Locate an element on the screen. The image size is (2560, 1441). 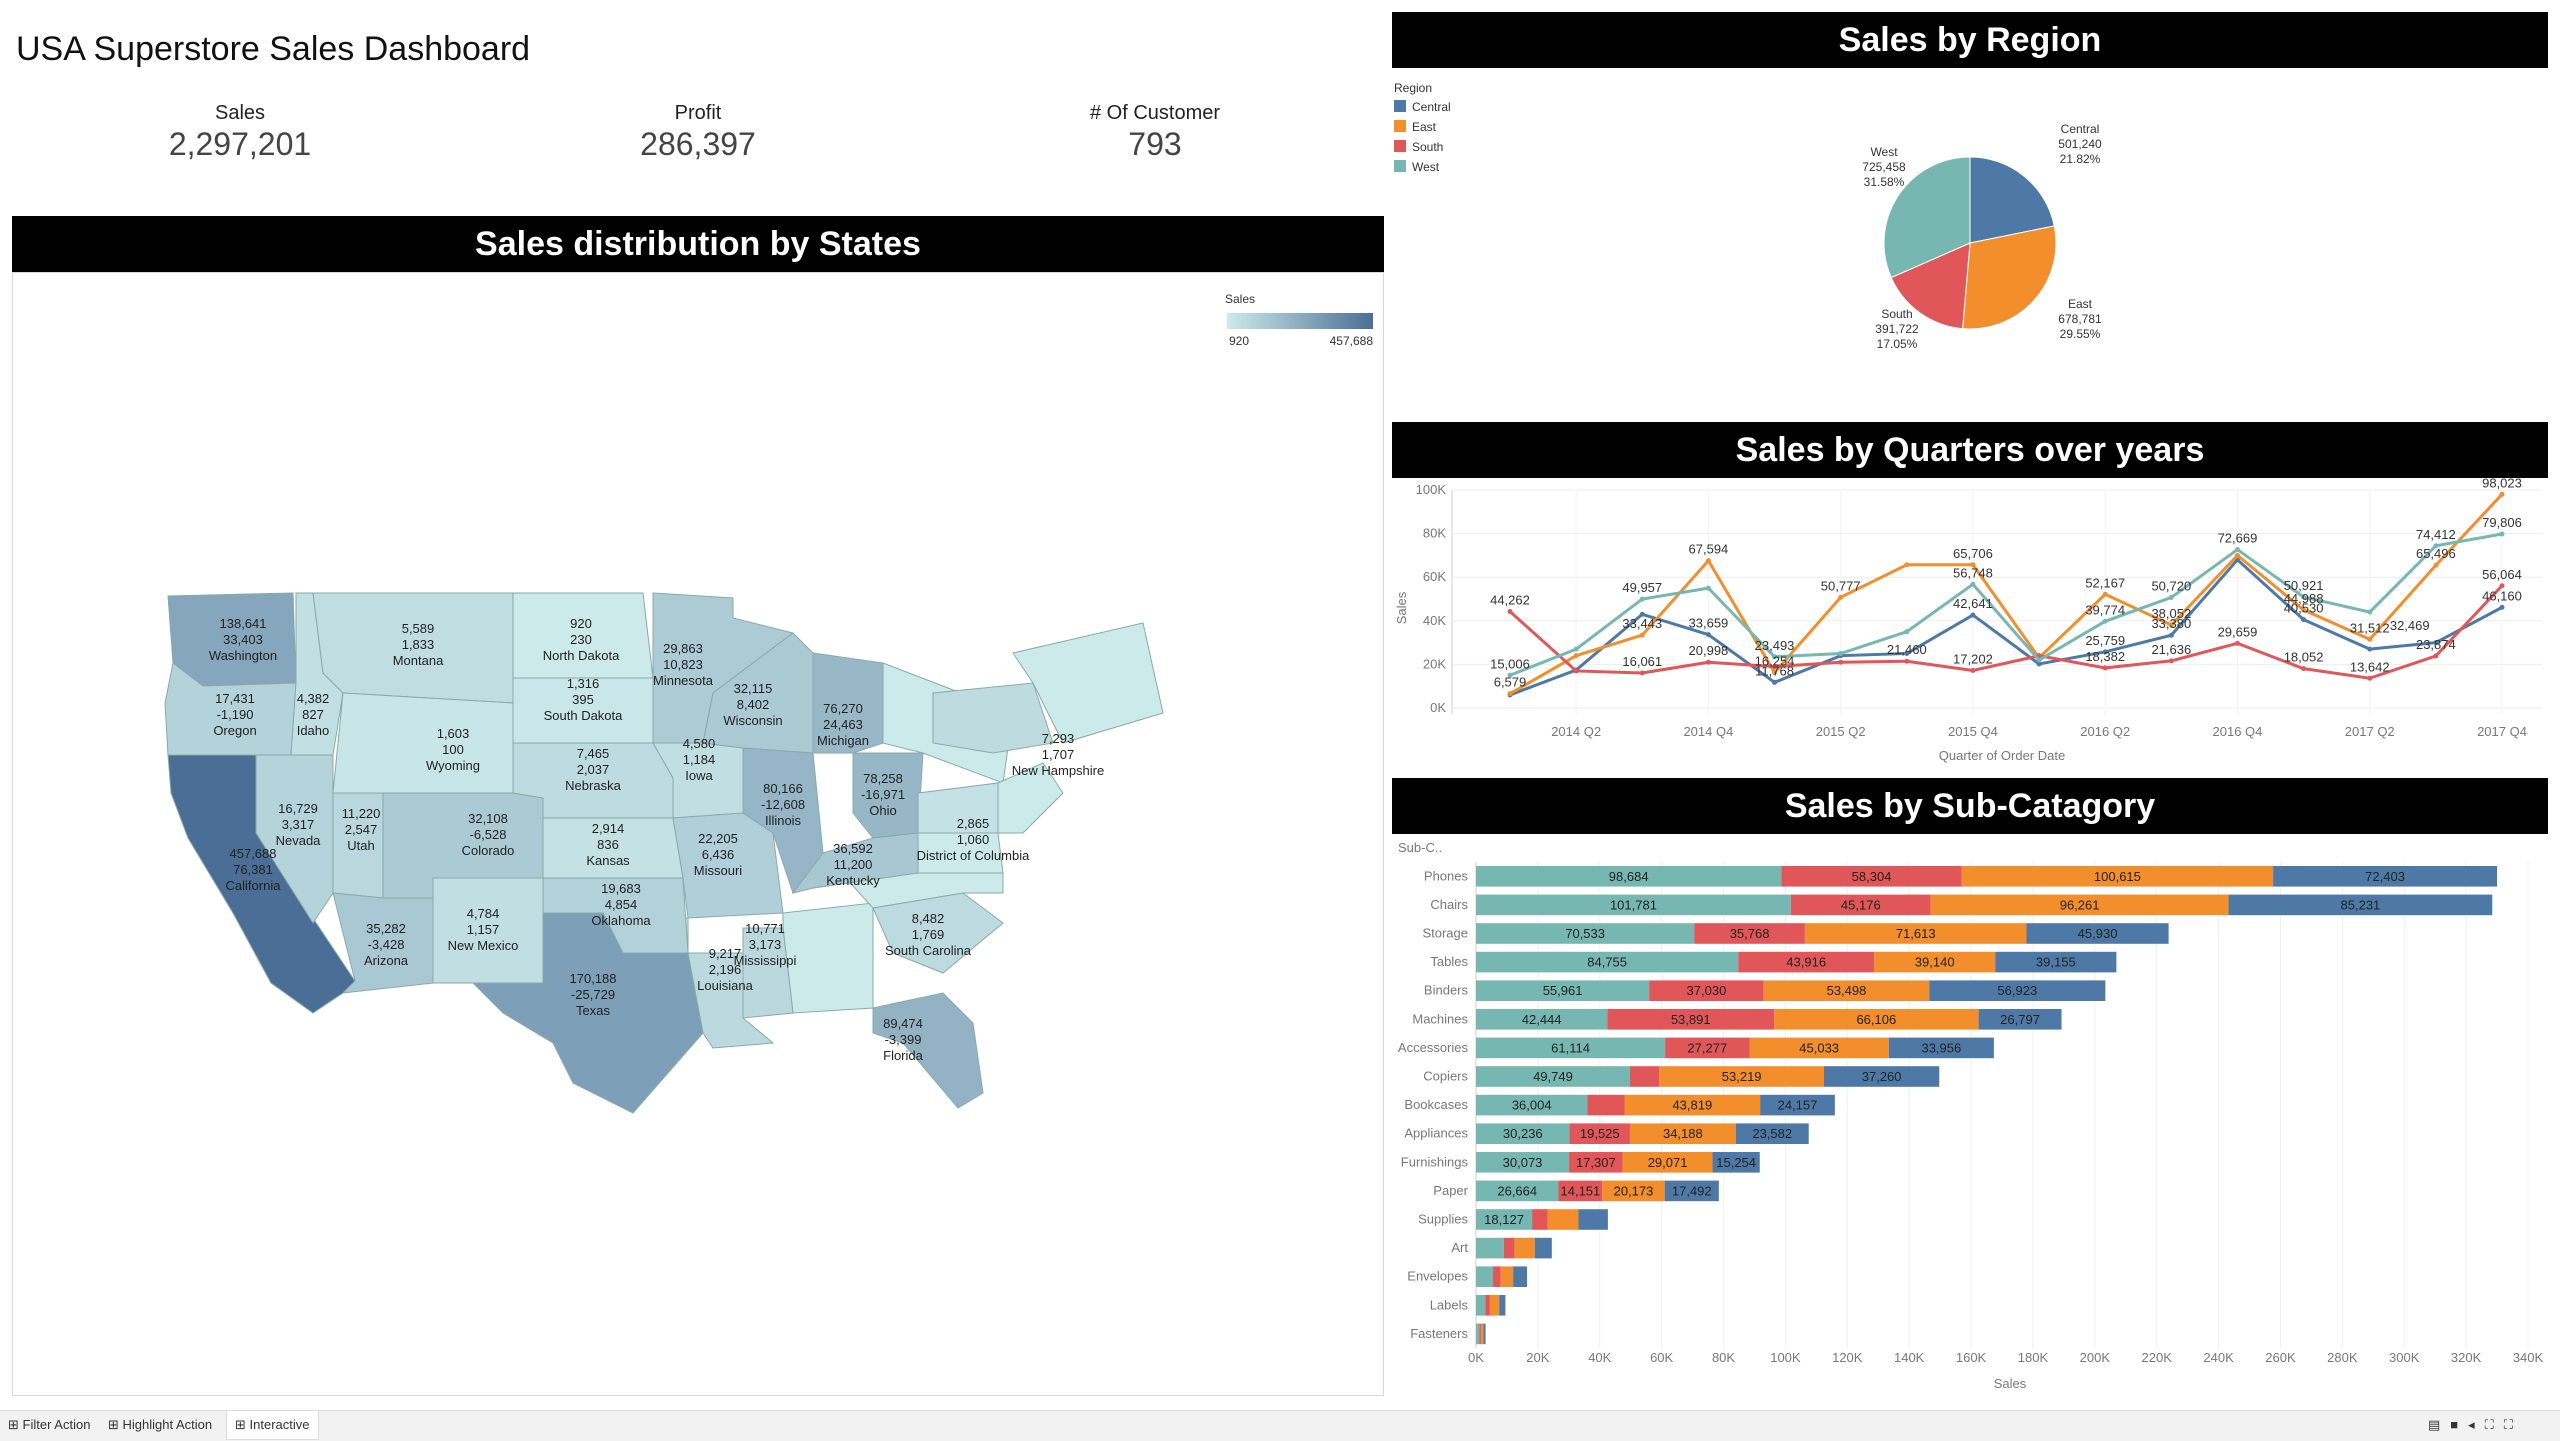
tab-highlight-action: ⊞ Highlight Action is located at coordinates (160, 1425).